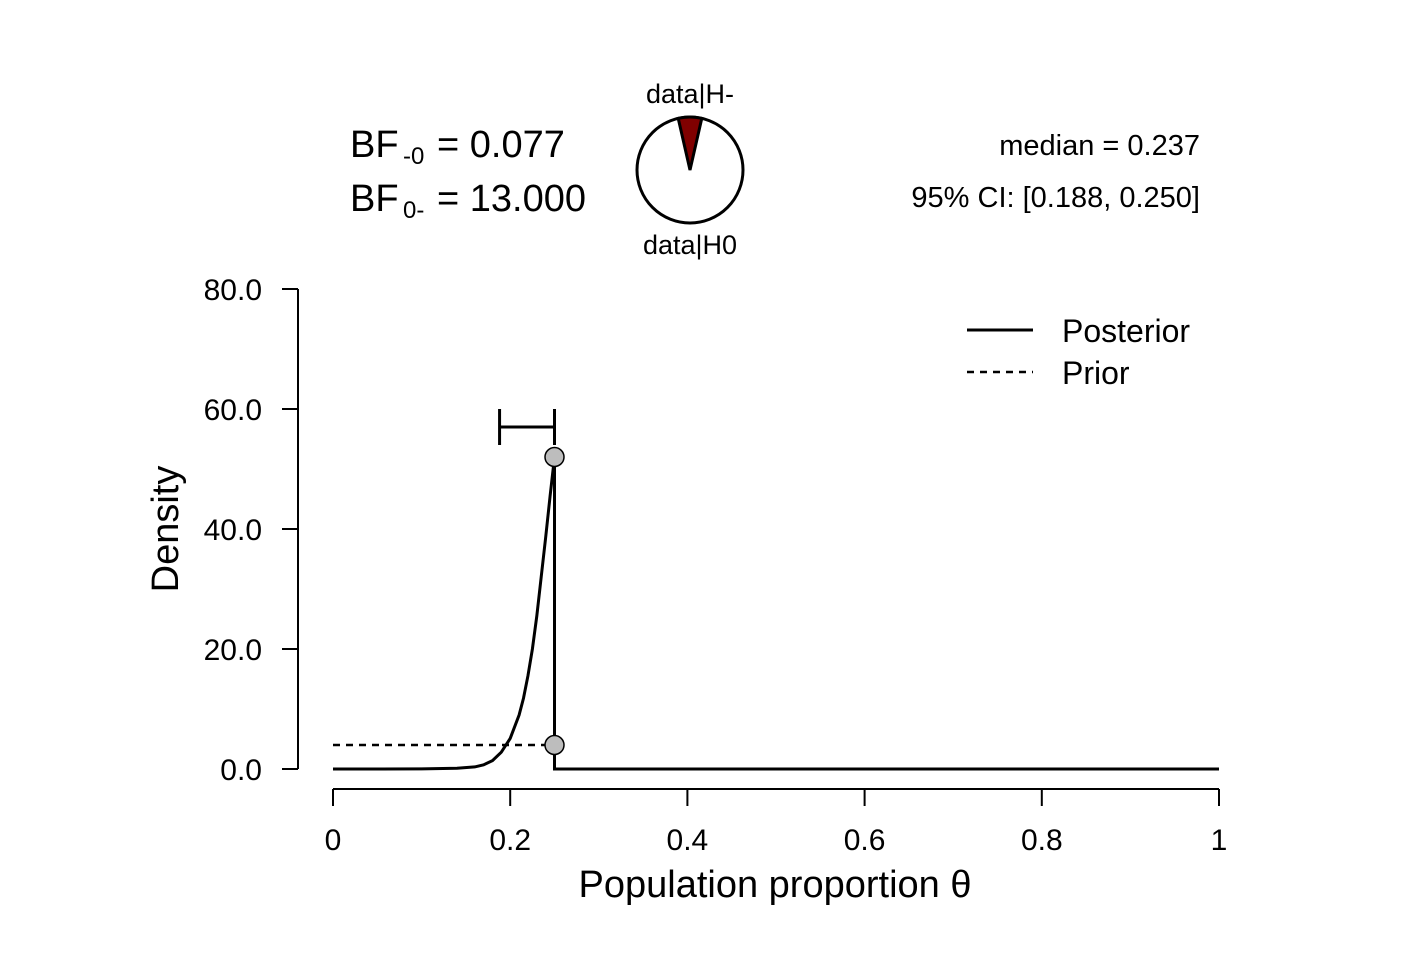 The height and width of the screenshot is (969, 1420). Describe the element at coordinates (241, 770) in the screenshot. I see `y-tick-label: 0.0` at that location.